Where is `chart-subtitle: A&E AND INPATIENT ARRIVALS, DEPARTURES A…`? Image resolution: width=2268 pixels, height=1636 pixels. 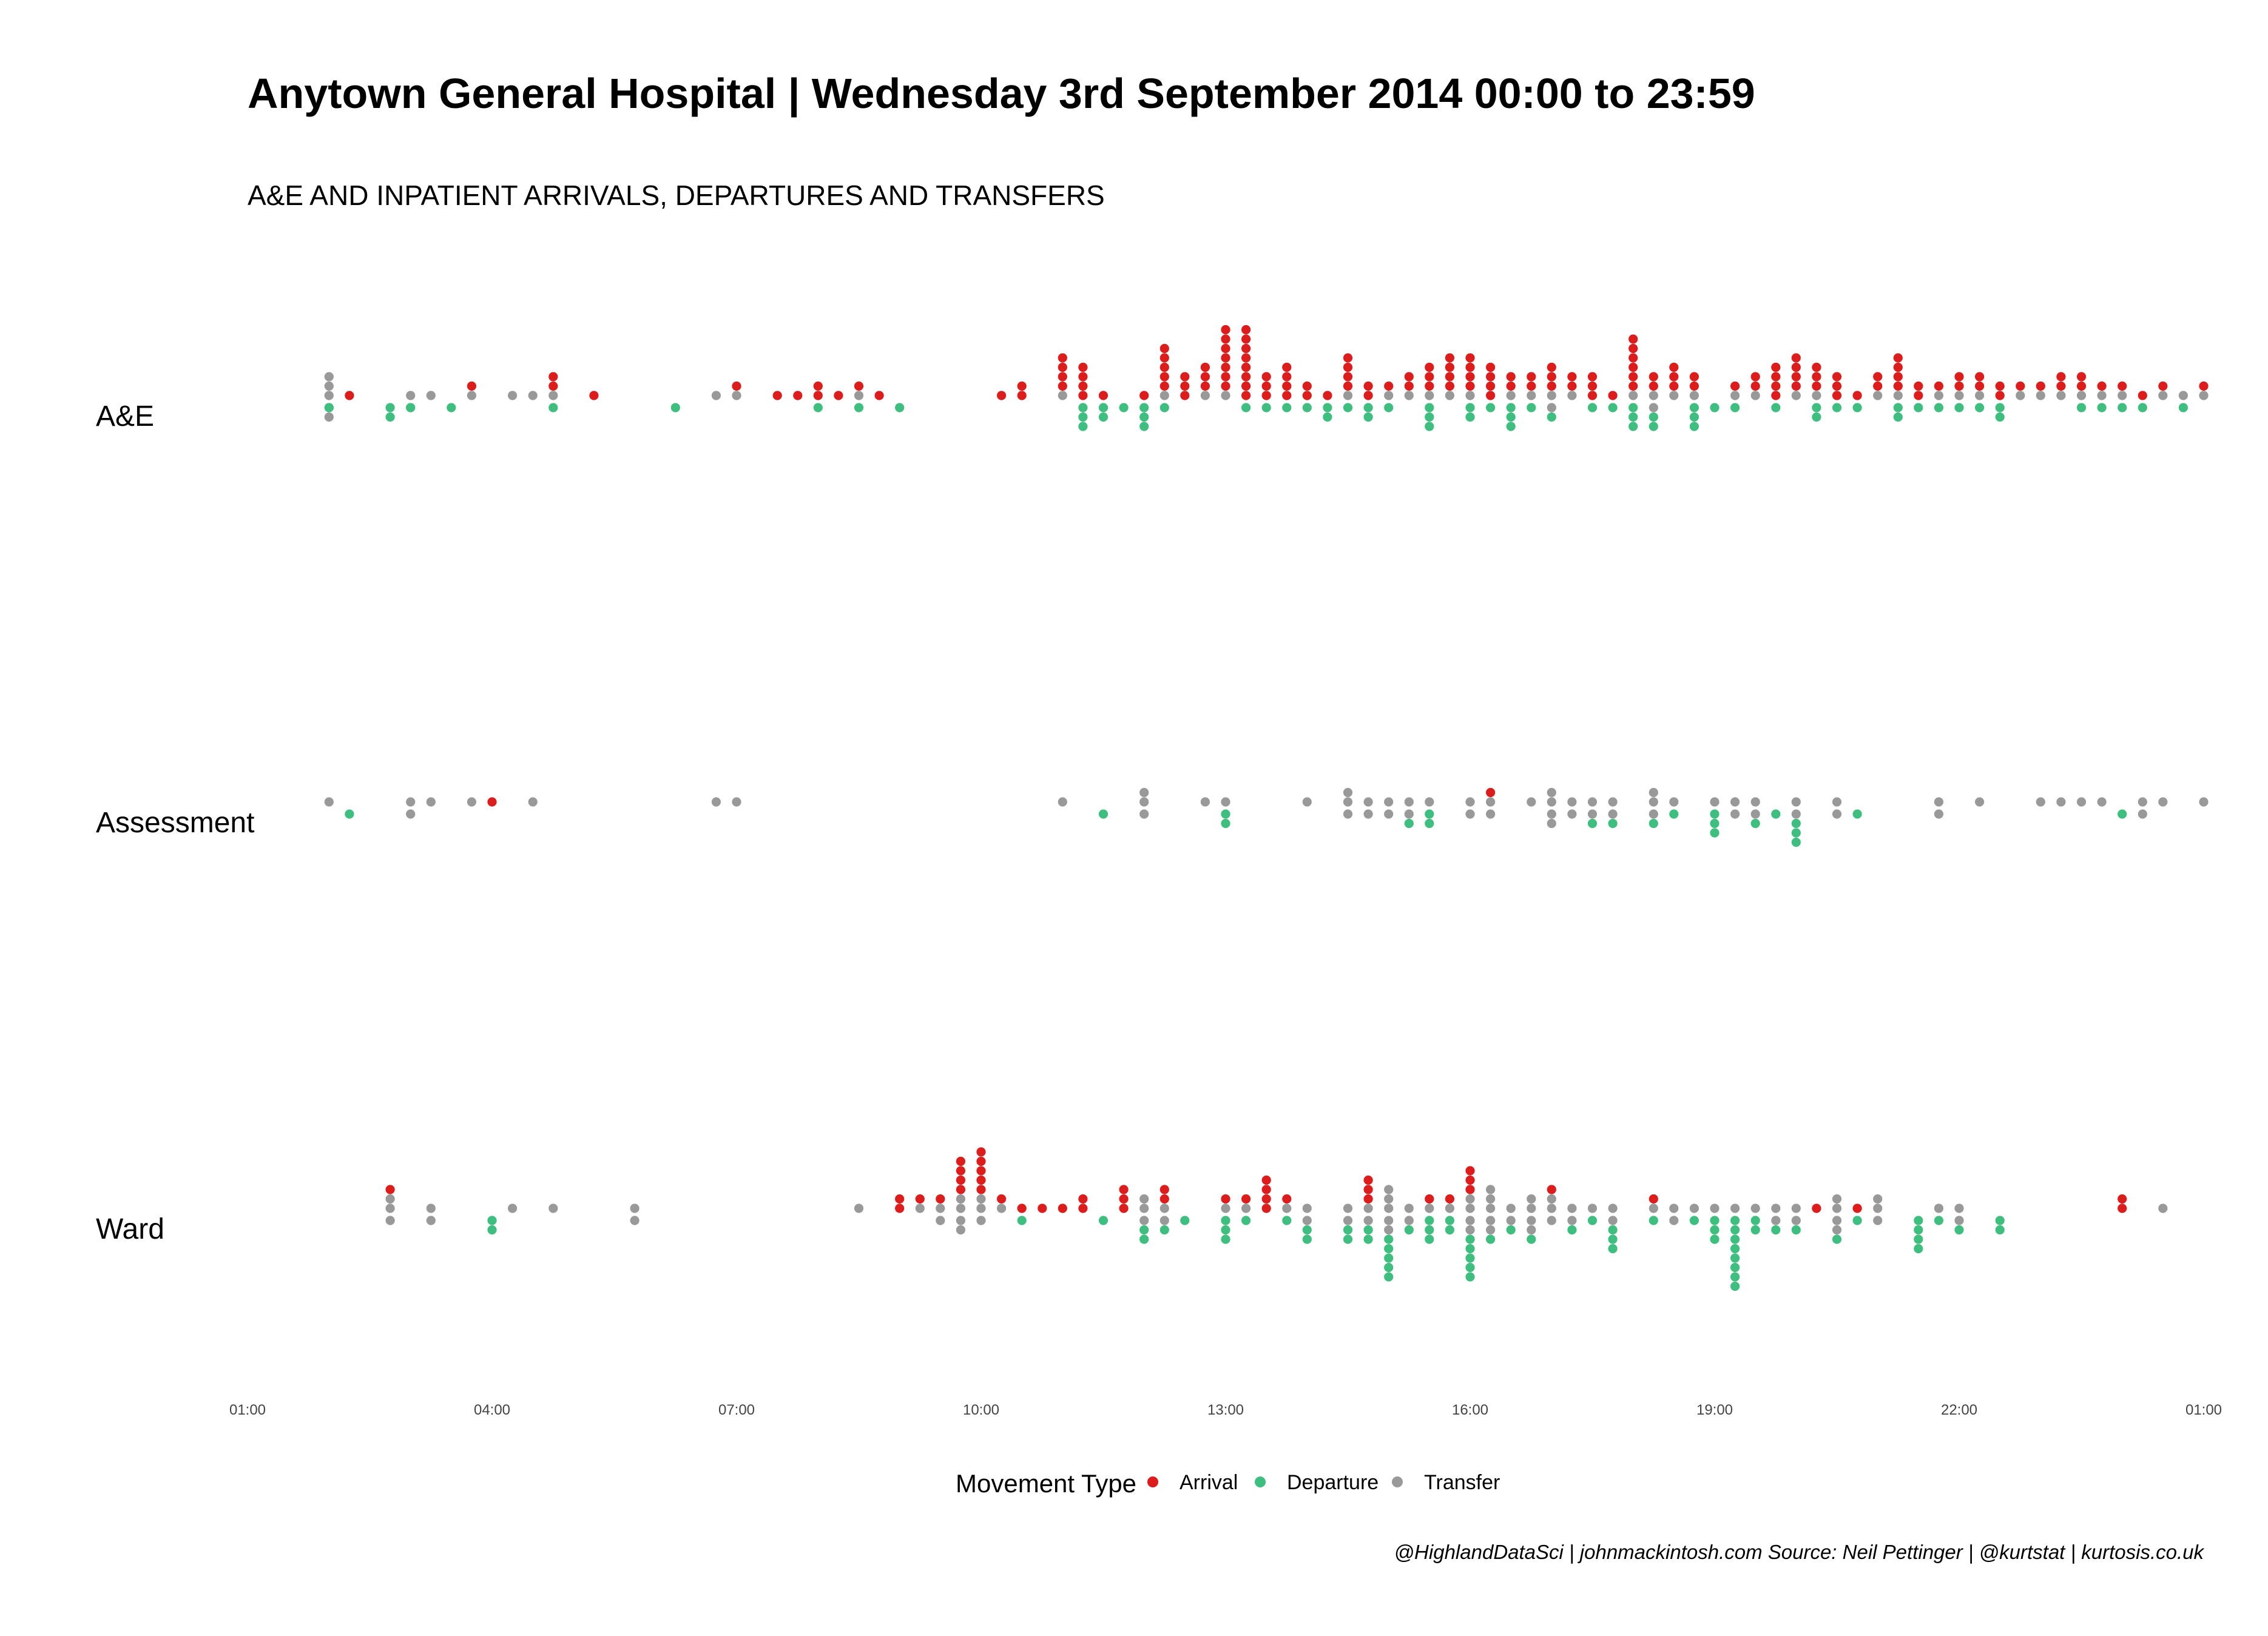
chart-subtitle: A&E AND INPATIENT ARRIVALS, DEPARTURES A… is located at coordinates (676, 195).